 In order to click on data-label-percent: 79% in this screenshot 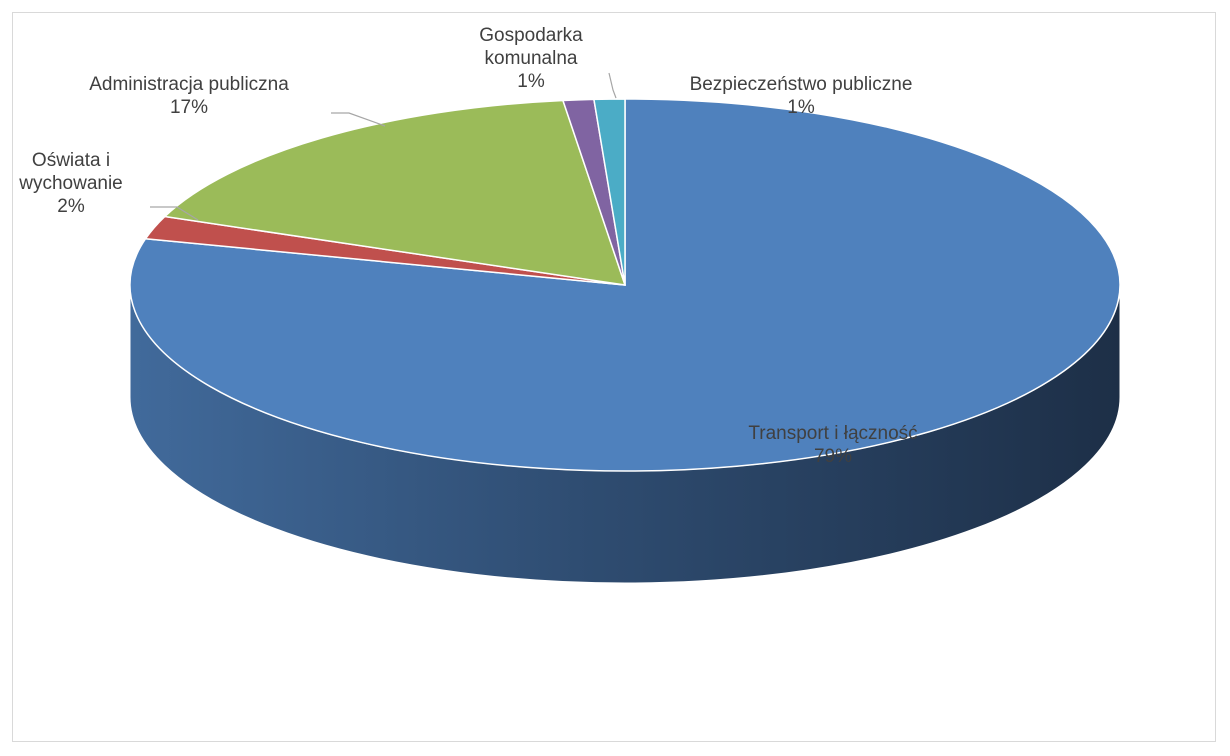, I will do `click(833, 456)`.